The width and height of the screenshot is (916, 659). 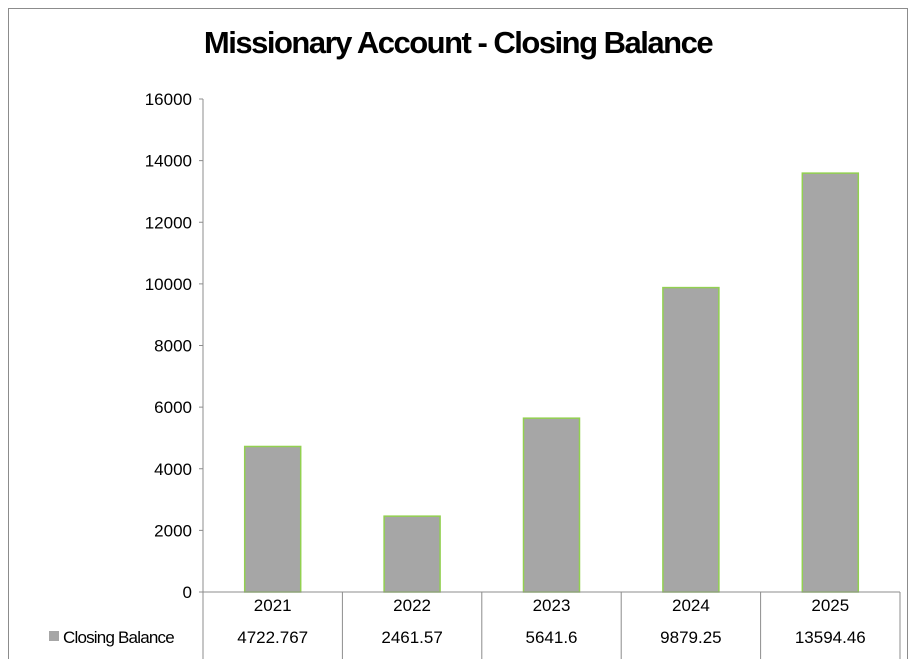 What do you see at coordinates (173, 469) in the screenshot?
I see `y-tick-label: 4000` at bounding box center [173, 469].